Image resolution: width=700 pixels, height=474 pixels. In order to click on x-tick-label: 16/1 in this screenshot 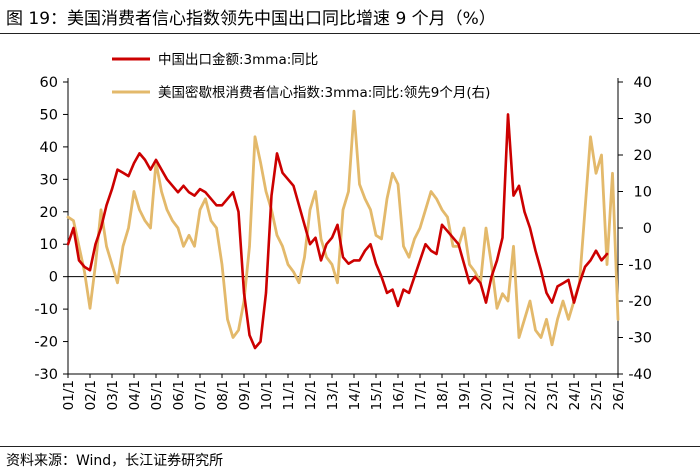, I will do `click(399, 395)`.